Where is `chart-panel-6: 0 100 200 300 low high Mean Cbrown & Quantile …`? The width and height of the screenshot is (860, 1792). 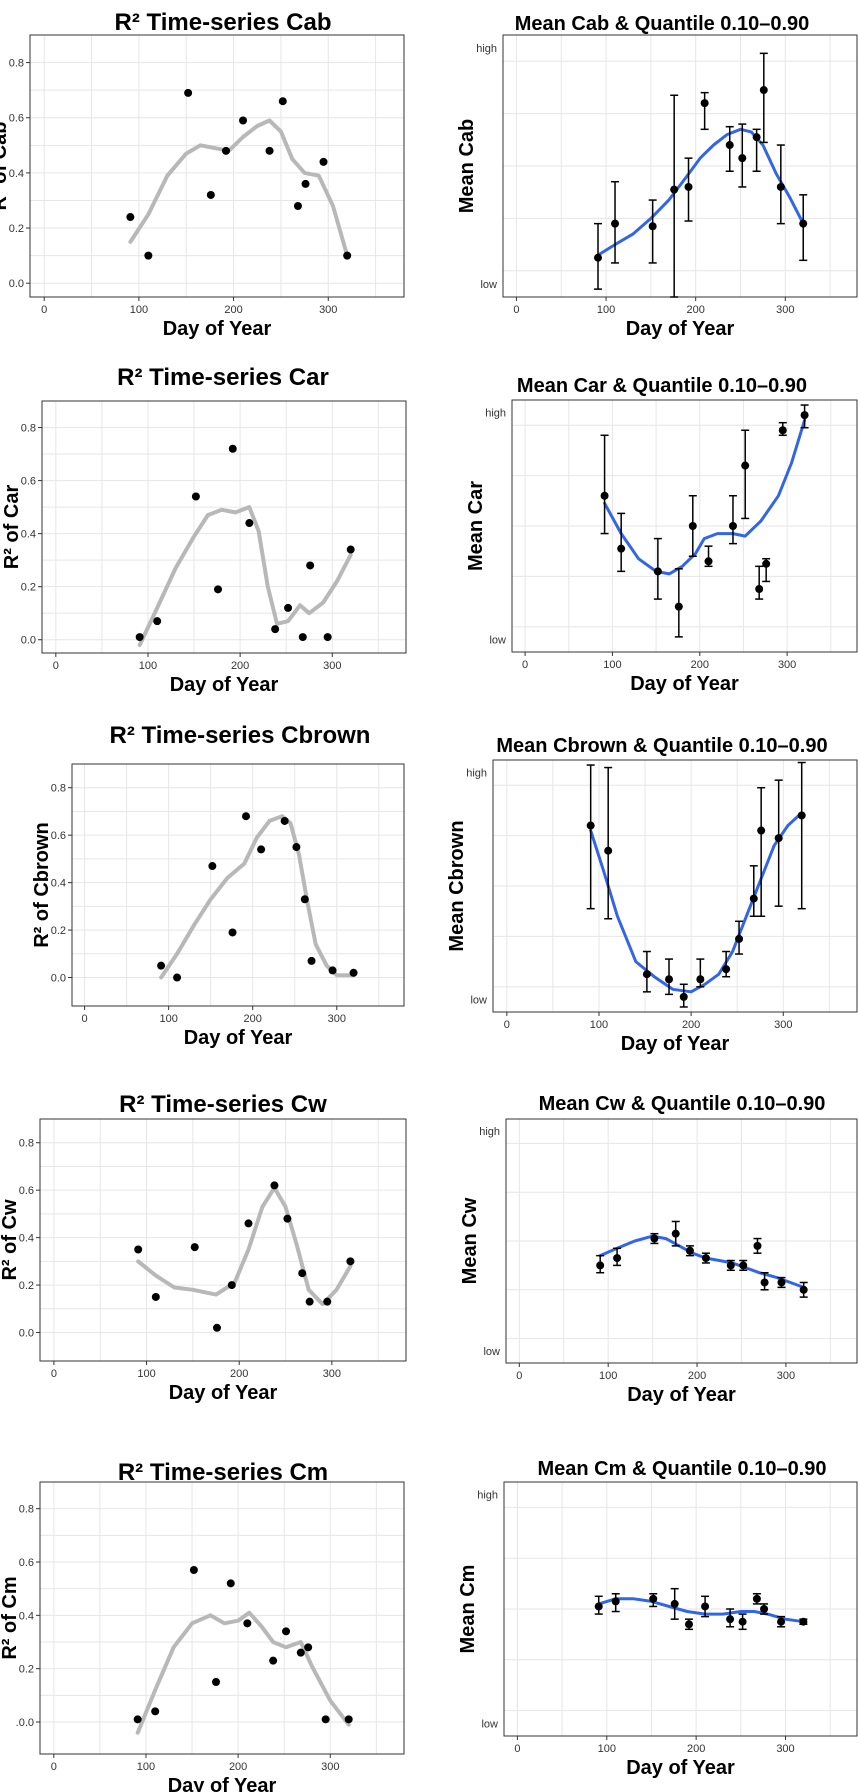 chart-panel-6: 0 100 200 300 low high Mean Cbrown & Quantile … is located at coordinates (652, 895).